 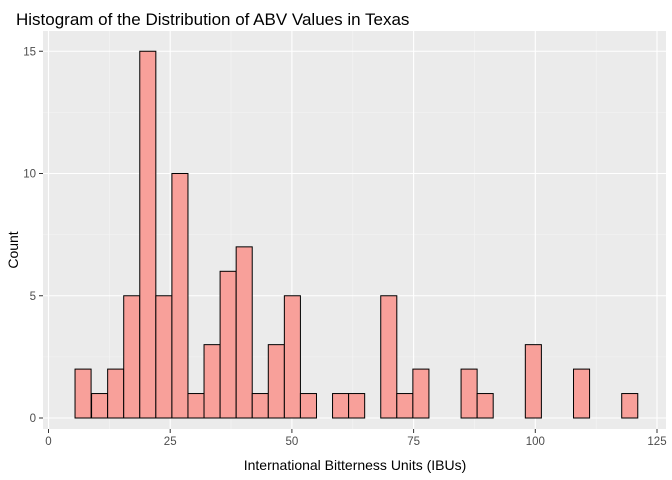 I want to click on y-tick-label: 0, so click(x=33, y=419).